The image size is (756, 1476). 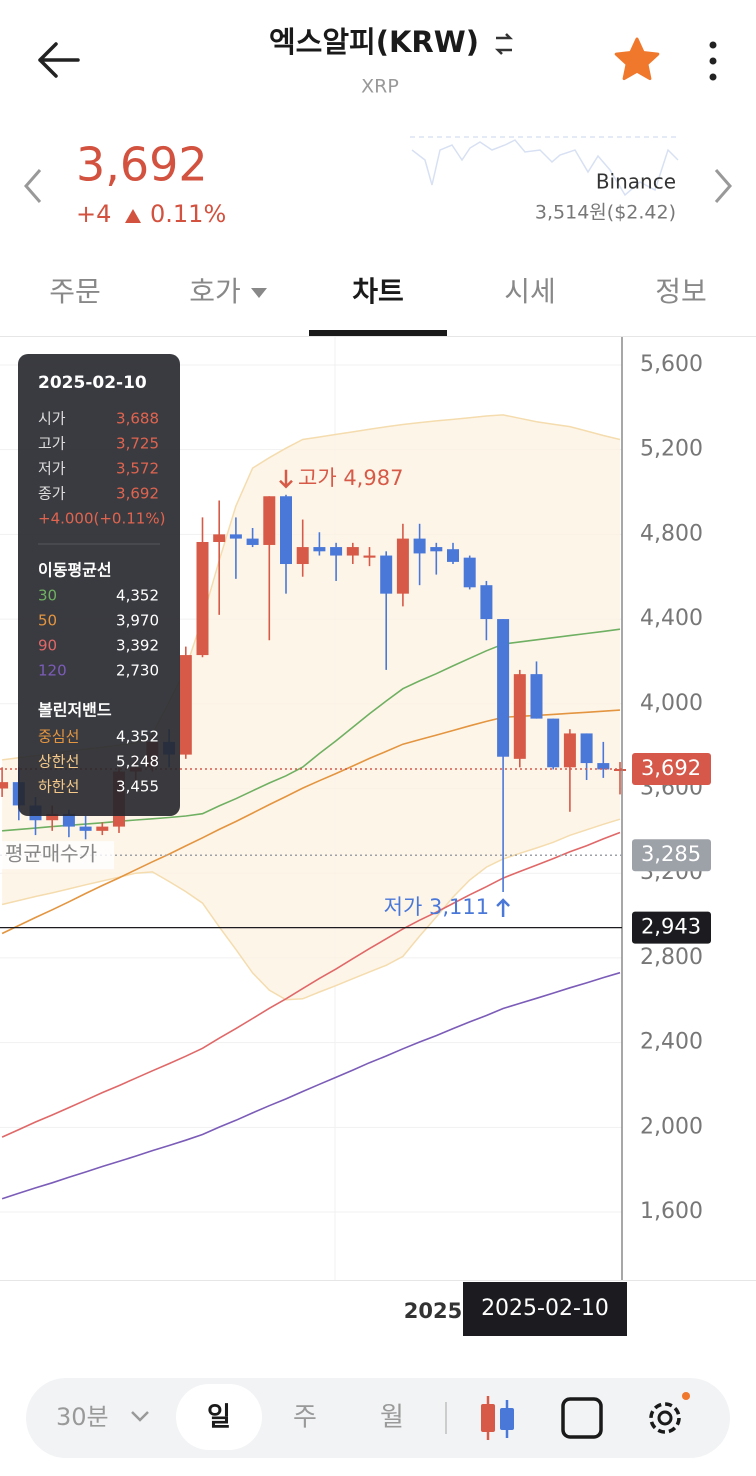 I want to click on low-label: 저가 3,111, so click(x=436, y=907).